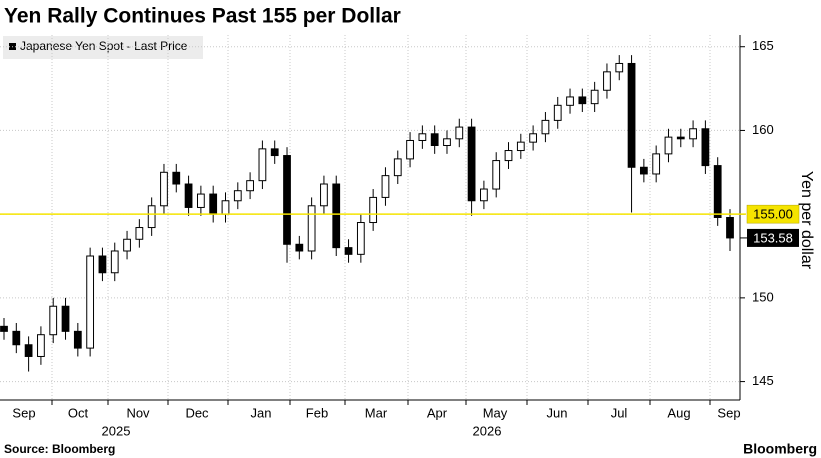  I want to click on y-axis-title: Yen per dollar, so click(806, 220).